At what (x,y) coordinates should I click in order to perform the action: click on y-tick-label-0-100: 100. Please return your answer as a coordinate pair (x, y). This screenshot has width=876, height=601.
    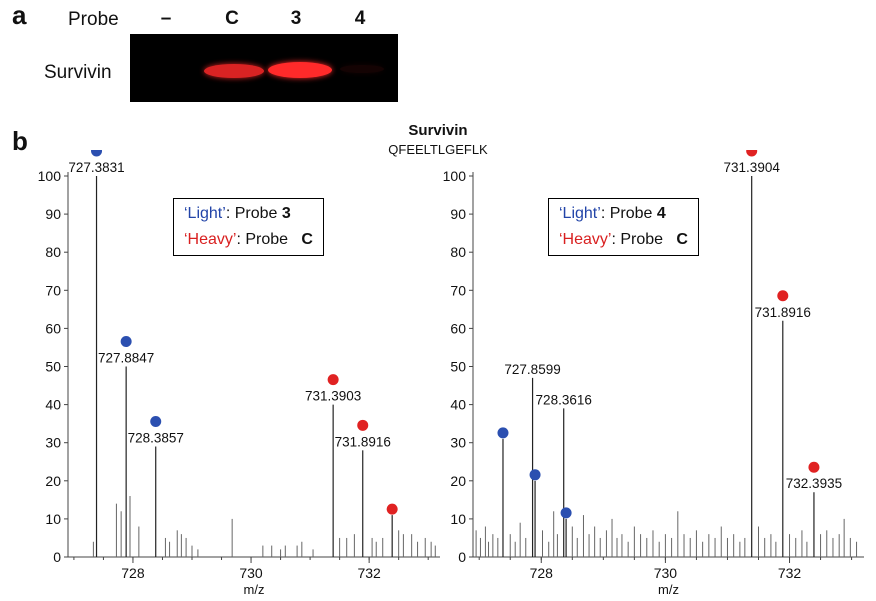
    Looking at the image, I should click on (50, 176).